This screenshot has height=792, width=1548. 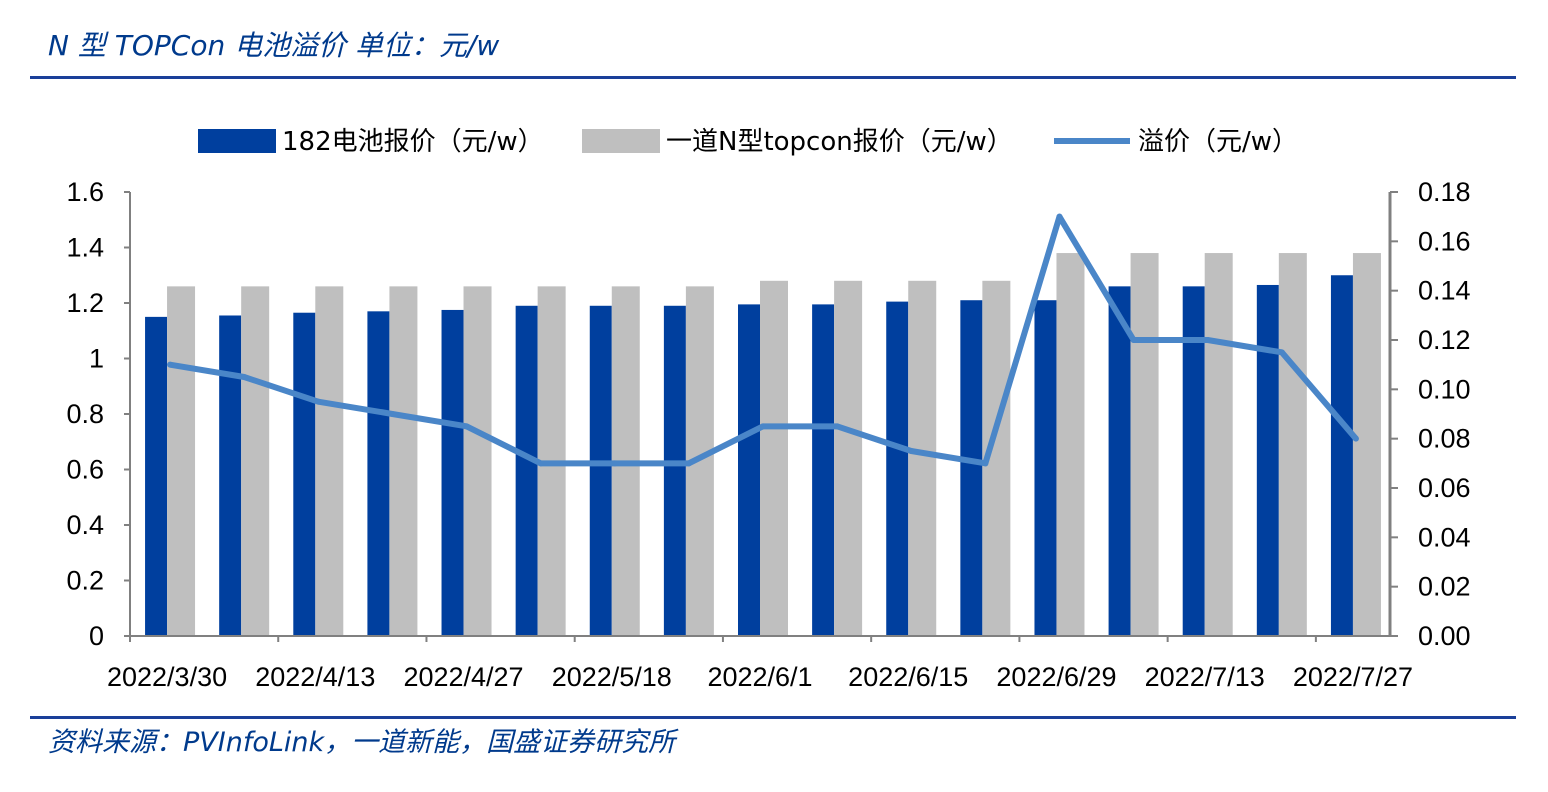 I want to click on x-tick-label: 2022/4/27, so click(x=463, y=677).